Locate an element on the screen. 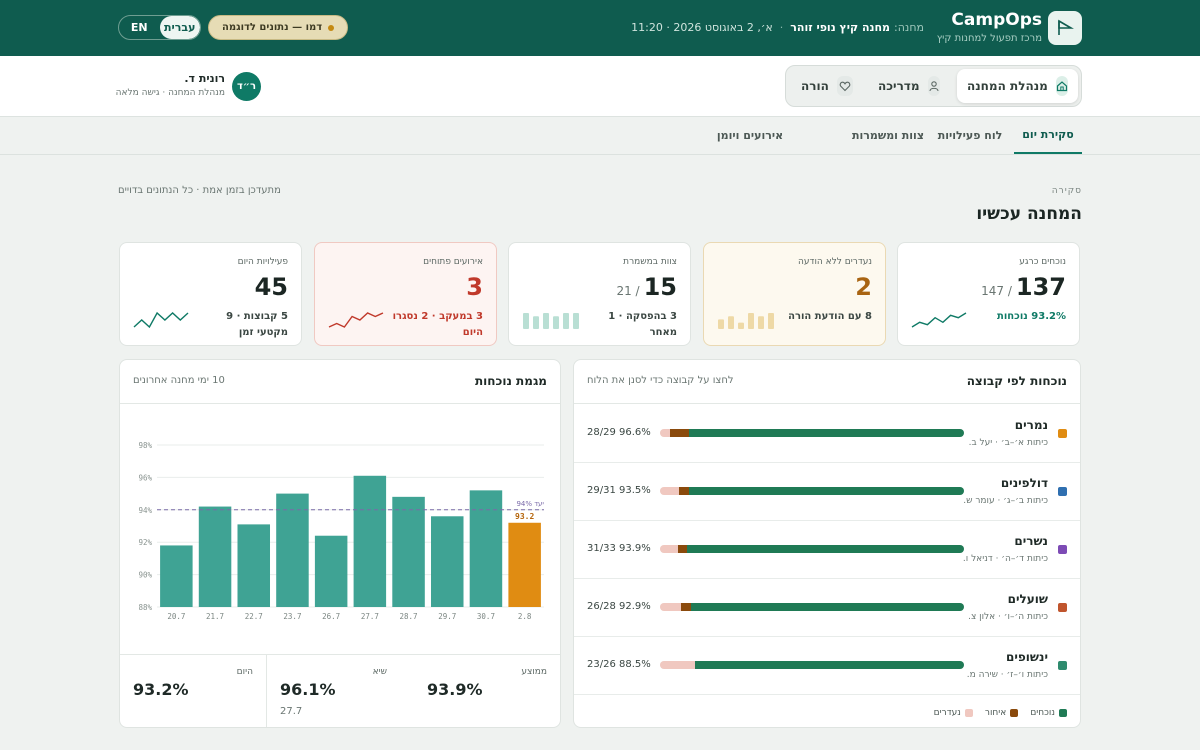  heart-icon is located at coordinates (844, 86).